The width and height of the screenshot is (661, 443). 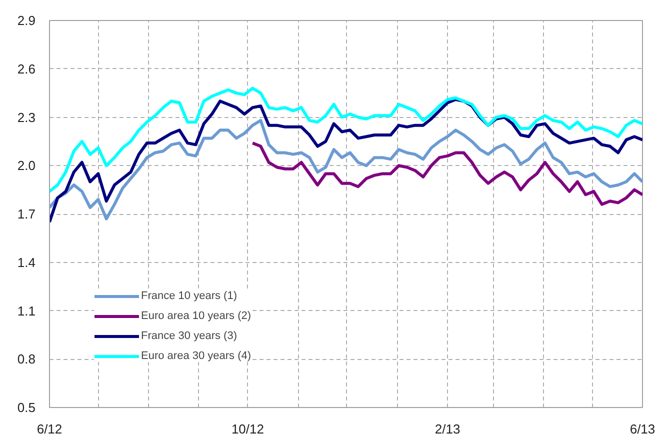 I want to click on legend-label: France 10 years (1), so click(x=189, y=296).